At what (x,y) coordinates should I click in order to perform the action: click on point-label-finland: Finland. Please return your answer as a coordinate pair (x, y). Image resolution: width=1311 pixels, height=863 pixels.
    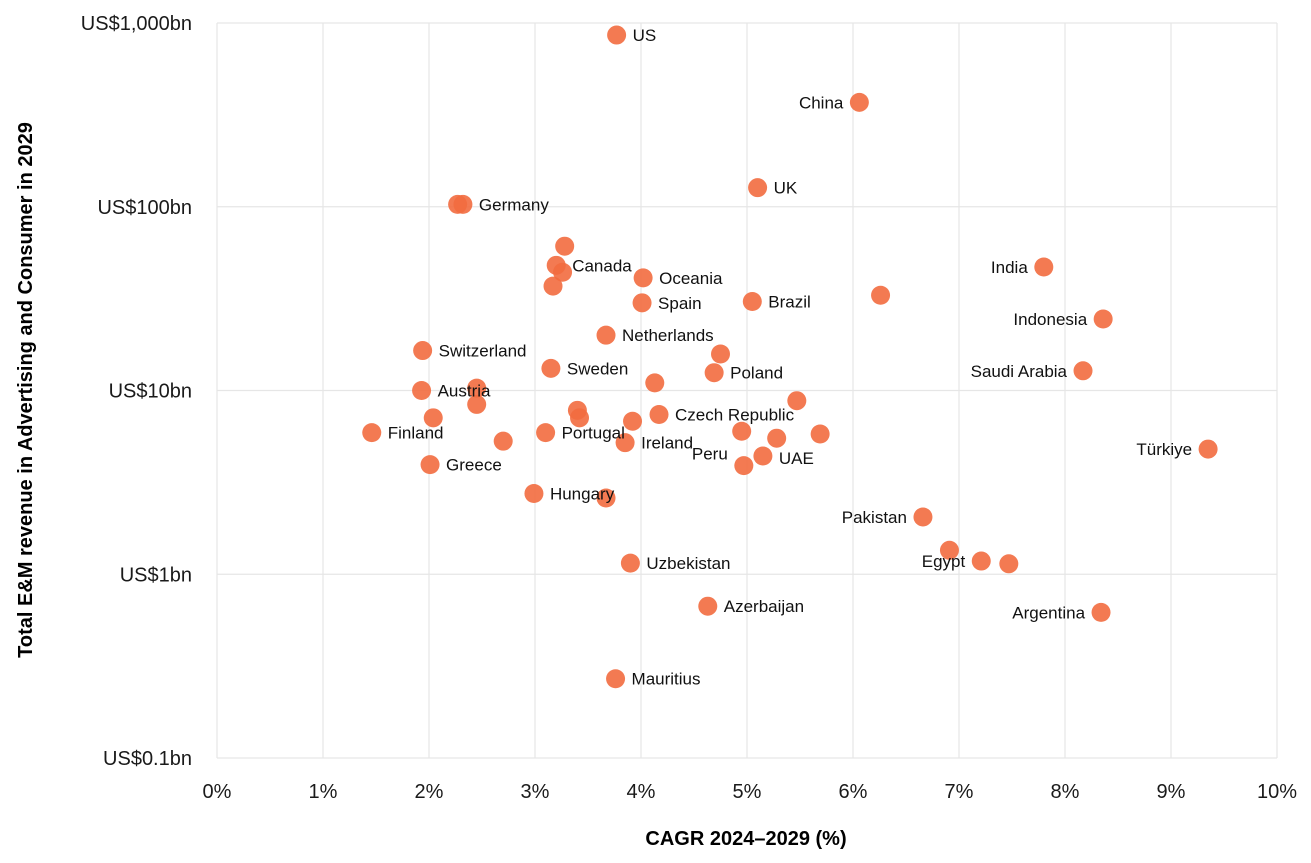
    Looking at the image, I should click on (416, 433).